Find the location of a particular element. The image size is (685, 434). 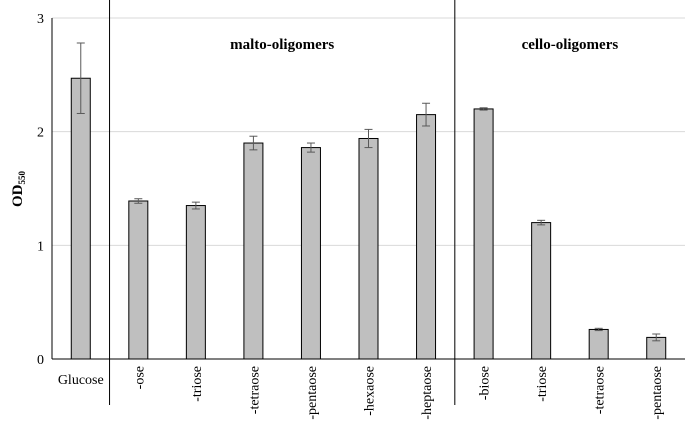

y-tick-label: 2 is located at coordinates (40, 133).